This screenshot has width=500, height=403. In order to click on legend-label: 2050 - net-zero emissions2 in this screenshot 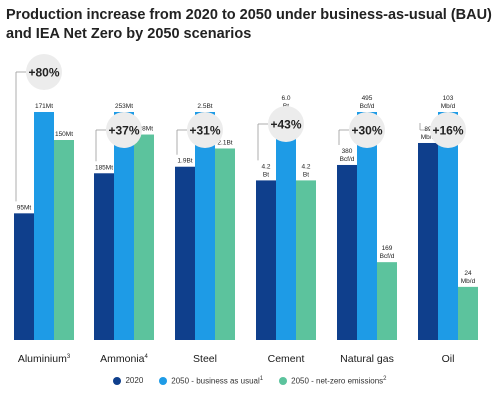, I will do `click(339, 381)`.